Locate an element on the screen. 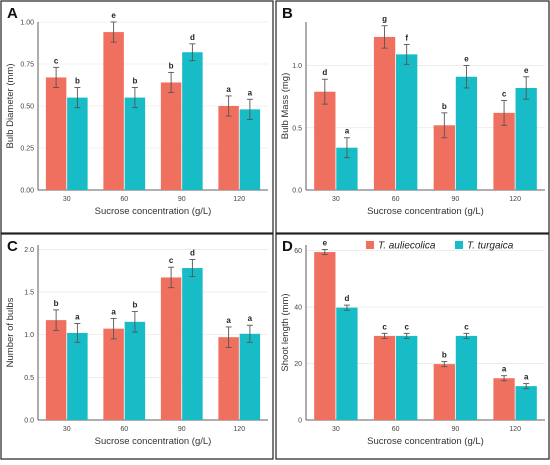 Image resolution: width=550 pixels, height=465 pixels. significance-letter: g is located at coordinates (384, 19).